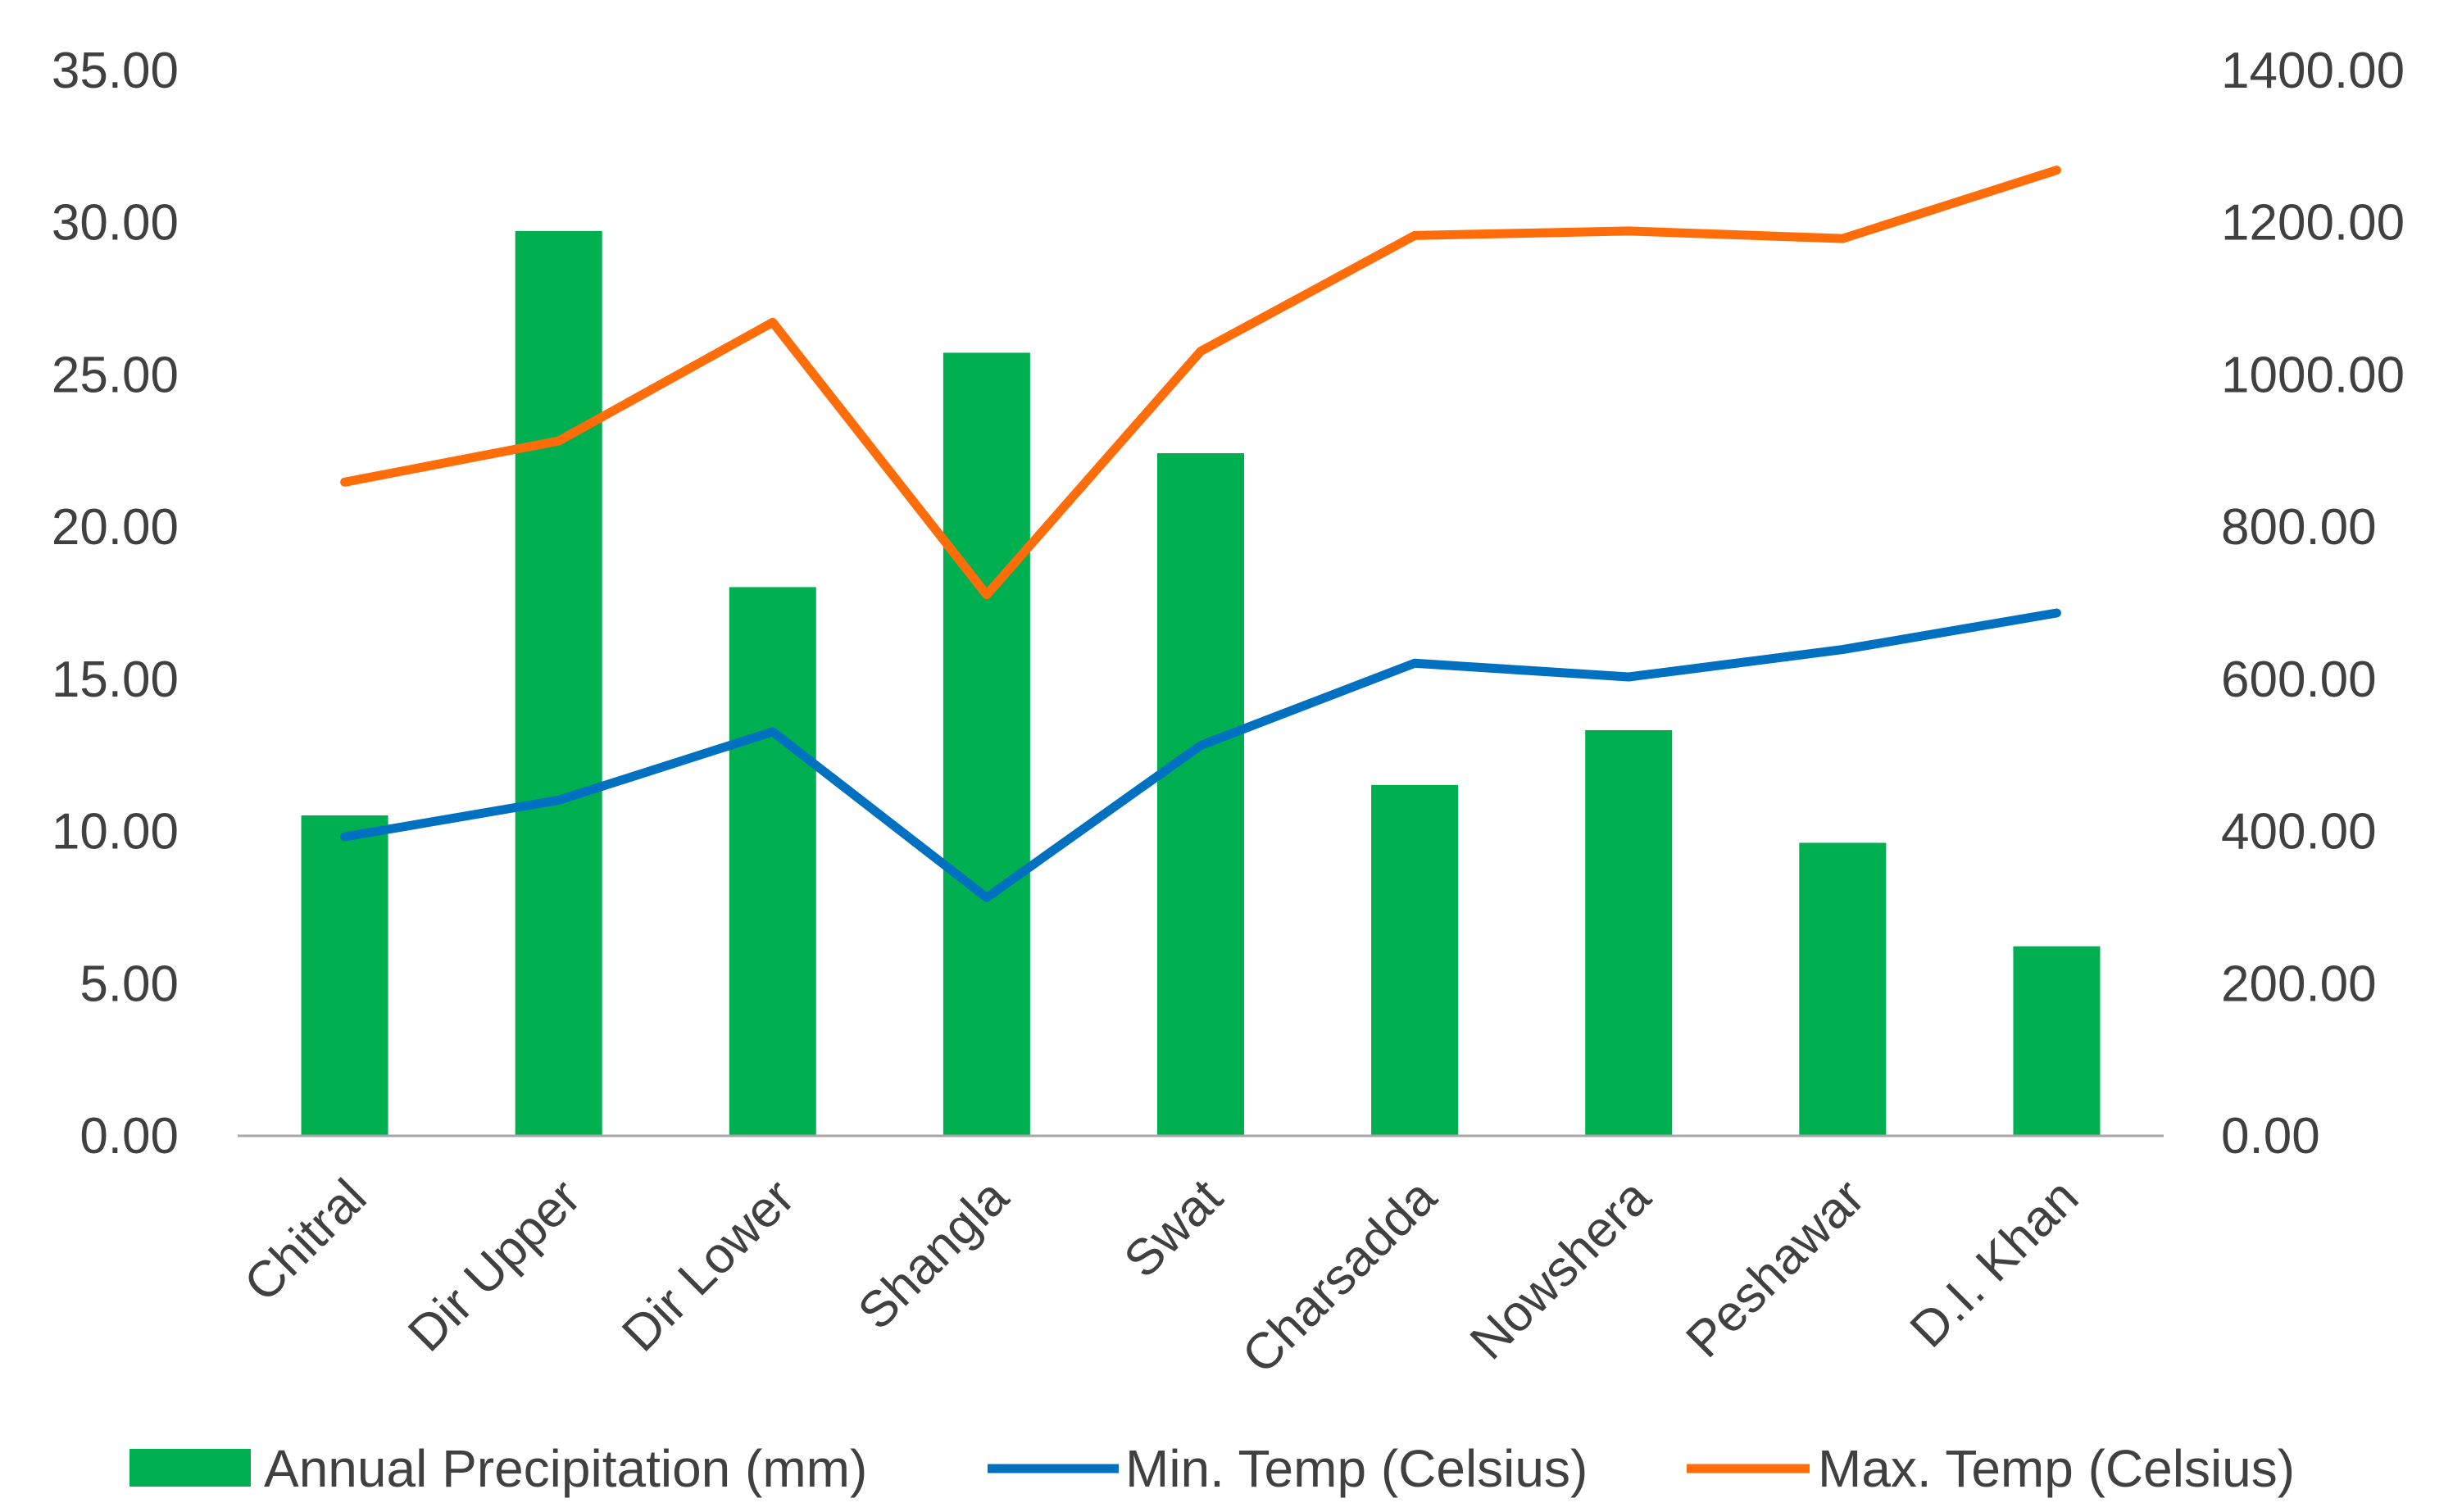  I want to click on x-category-label: Shangla, so click(933, 1255).